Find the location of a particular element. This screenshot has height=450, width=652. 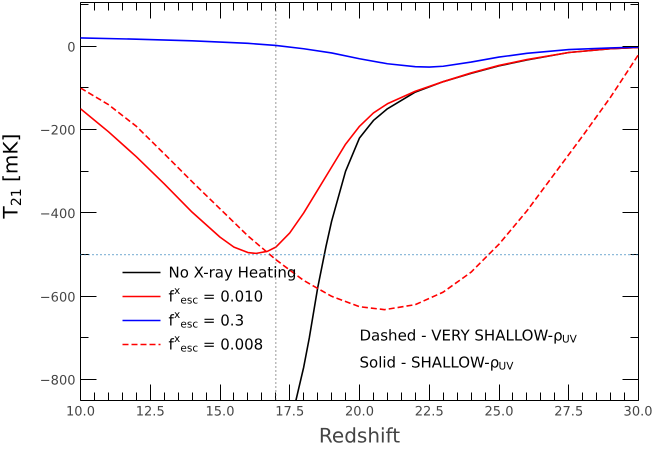

y-tick-label: −600 is located at coordinates (58, 298).